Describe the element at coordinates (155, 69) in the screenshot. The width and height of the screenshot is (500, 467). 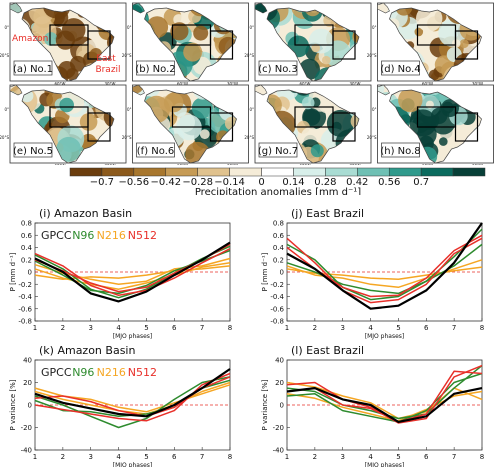
I see `panel-label: (b) No.2` at that location.